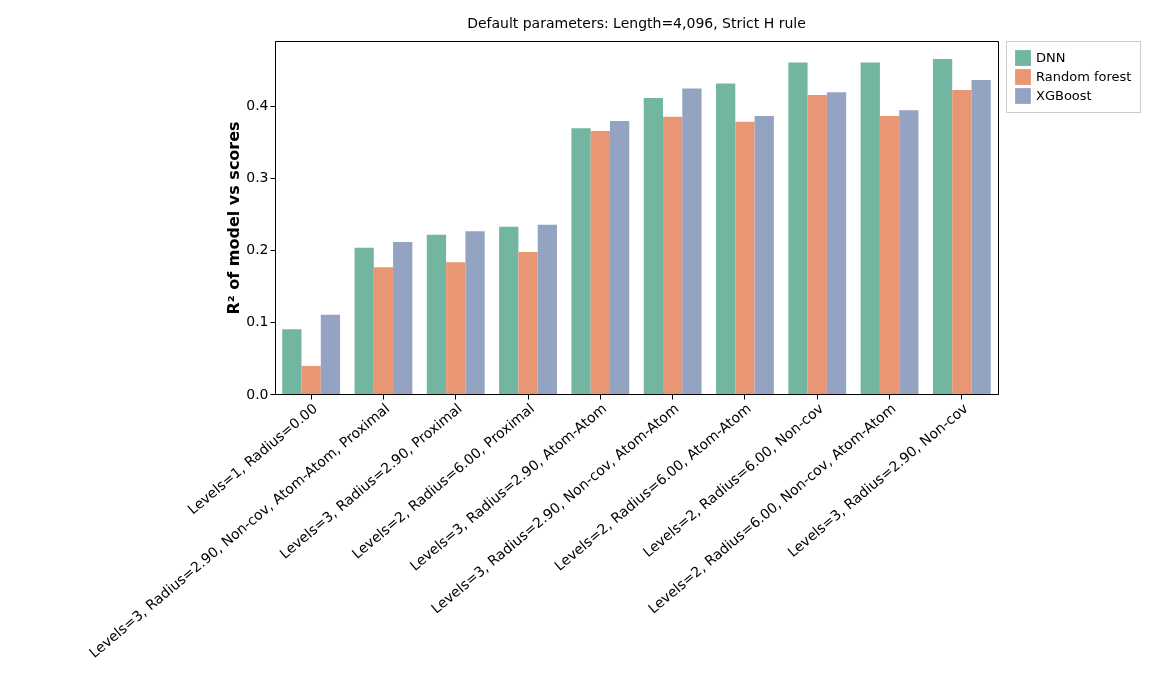 Image resolution: width=1168 pixels, height=693 pixels. I want to click on y-tick-label: 0.3, so click(257, 177).